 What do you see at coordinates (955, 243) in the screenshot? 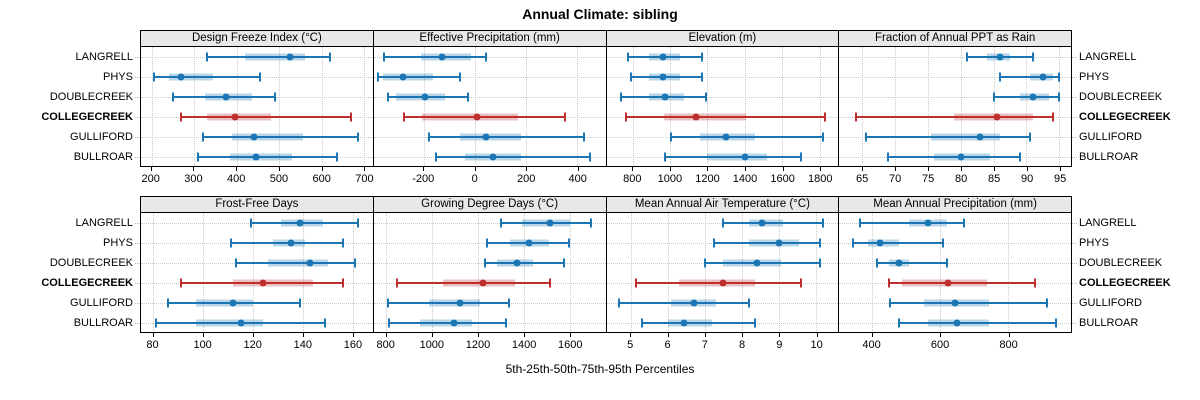
I see `gridline-horizontal` at bounding box center [955, 243].